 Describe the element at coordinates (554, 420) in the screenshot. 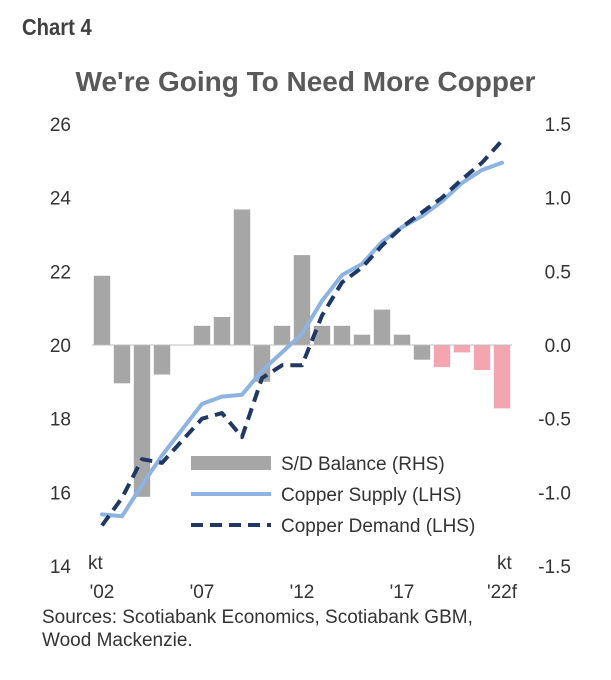

I see `right-tick-label: -0.5` at that location.